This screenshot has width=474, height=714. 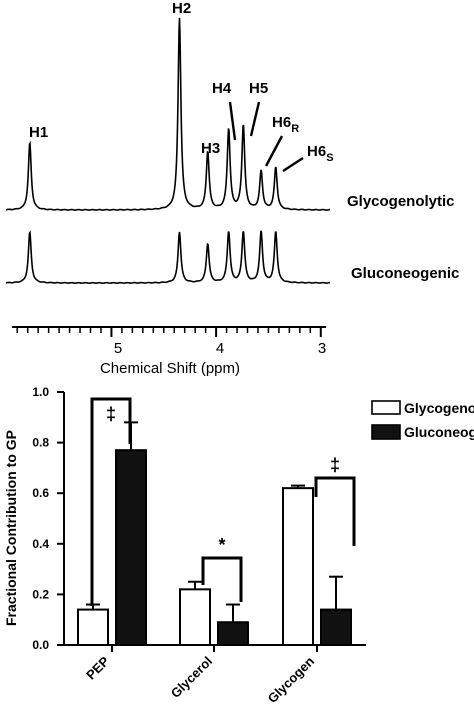 I want to click on bar-glycogenolytic-glycogen, so click(x=298, y=567).